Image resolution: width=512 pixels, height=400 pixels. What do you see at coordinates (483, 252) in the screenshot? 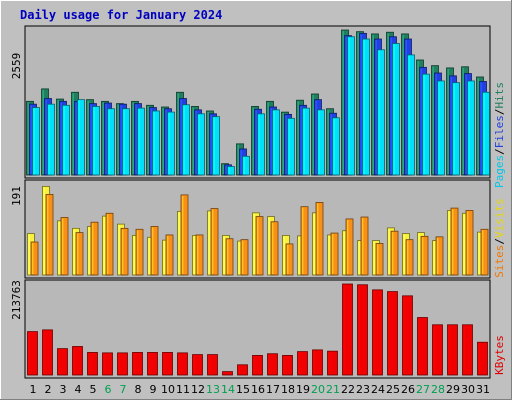
I see `bar-sites-day-31-highlight` at bounding box center [483, 252].